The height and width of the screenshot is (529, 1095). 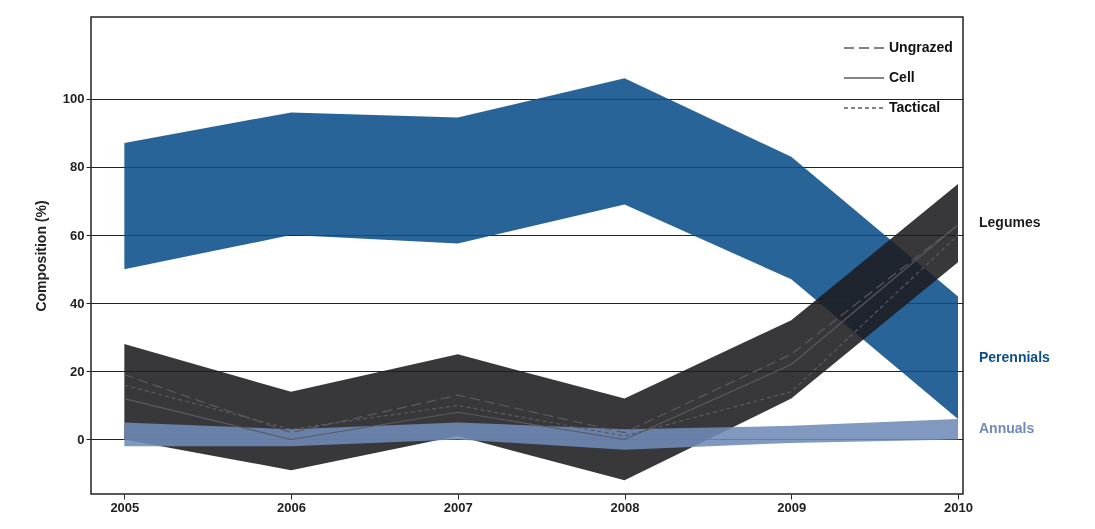 What do you see at coordinates (1007, 428) in the screenshot?
I see `legend-label: Annuals` at bounding box center [1007, 428].